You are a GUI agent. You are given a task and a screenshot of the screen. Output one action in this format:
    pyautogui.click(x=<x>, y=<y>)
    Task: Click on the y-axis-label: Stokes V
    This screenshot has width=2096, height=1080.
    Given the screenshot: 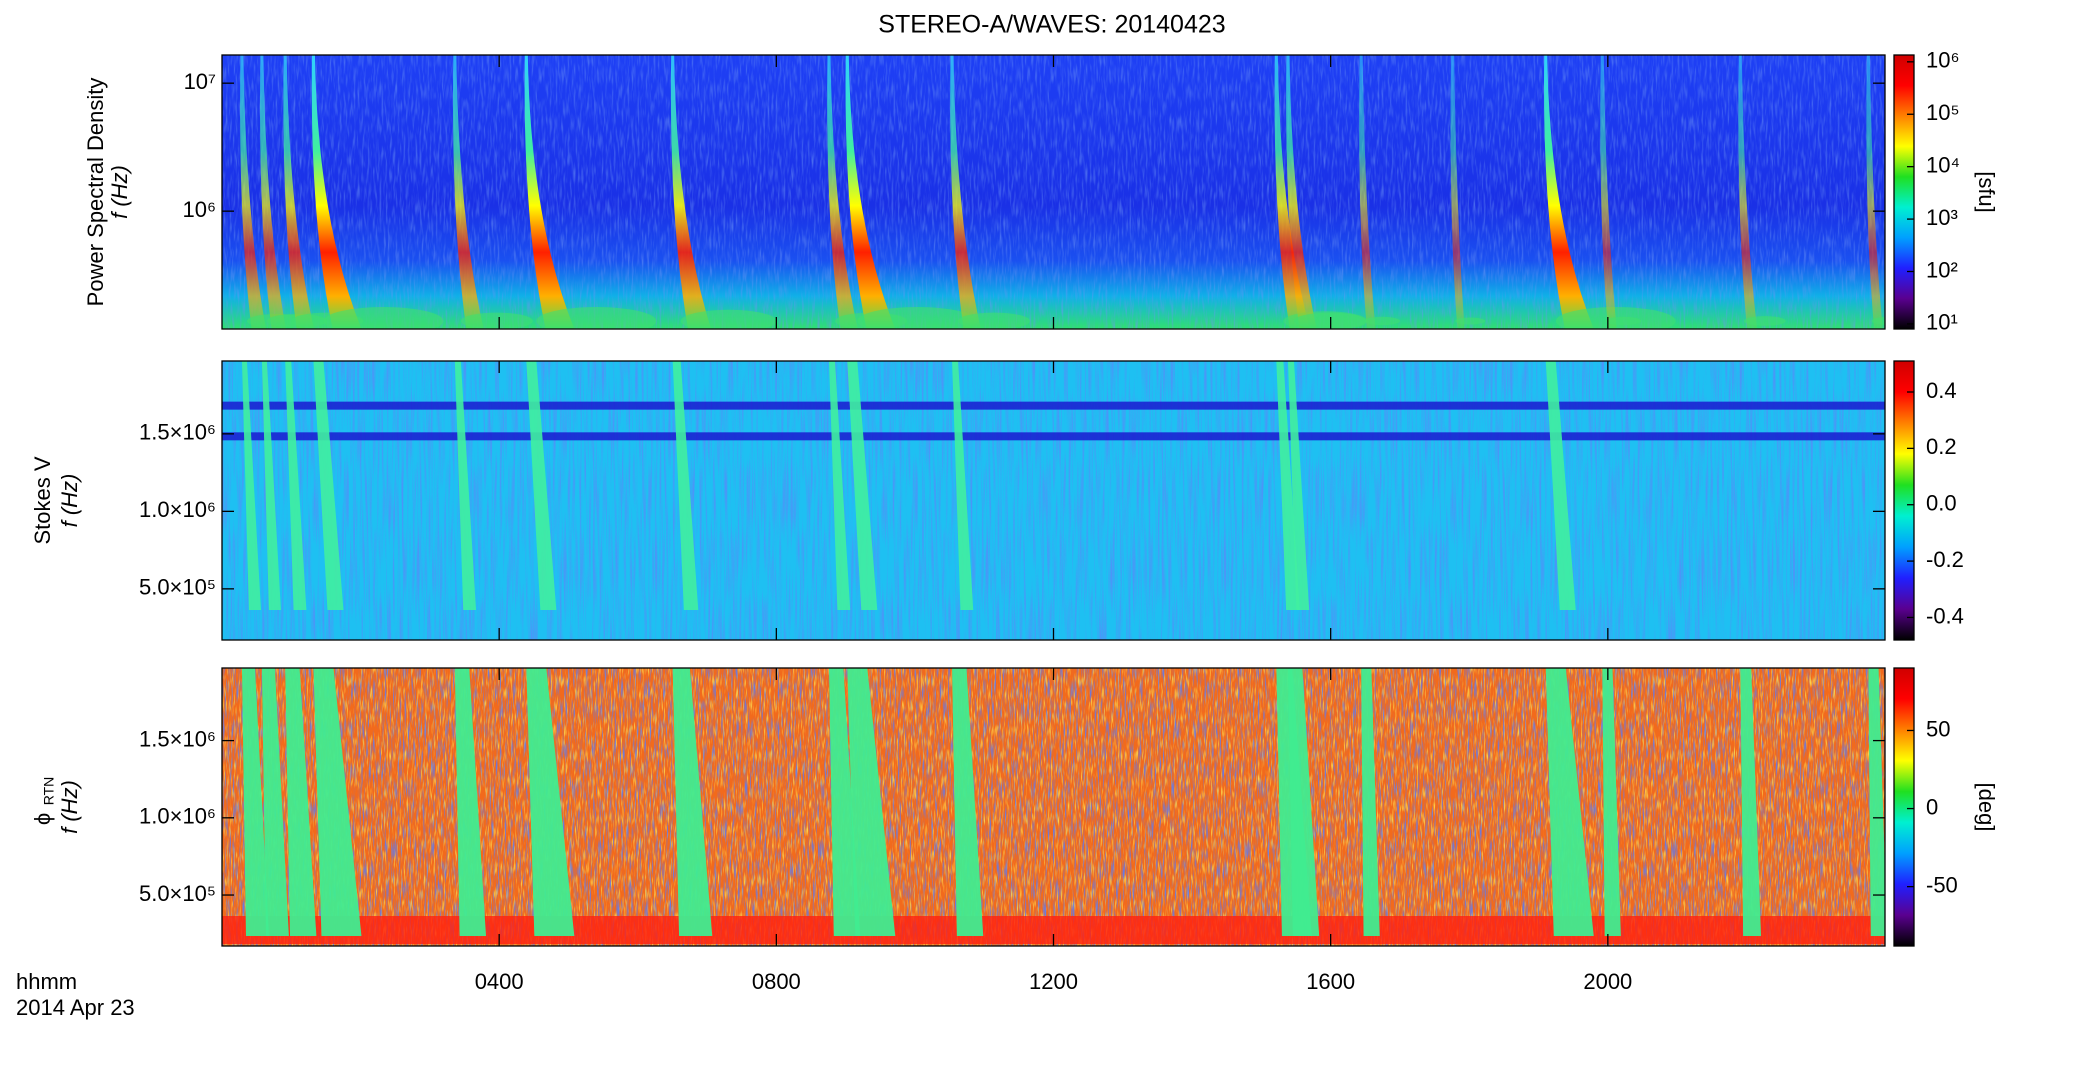 What is the action you would take?
    pyautogui.click(x=42, y=500)
    